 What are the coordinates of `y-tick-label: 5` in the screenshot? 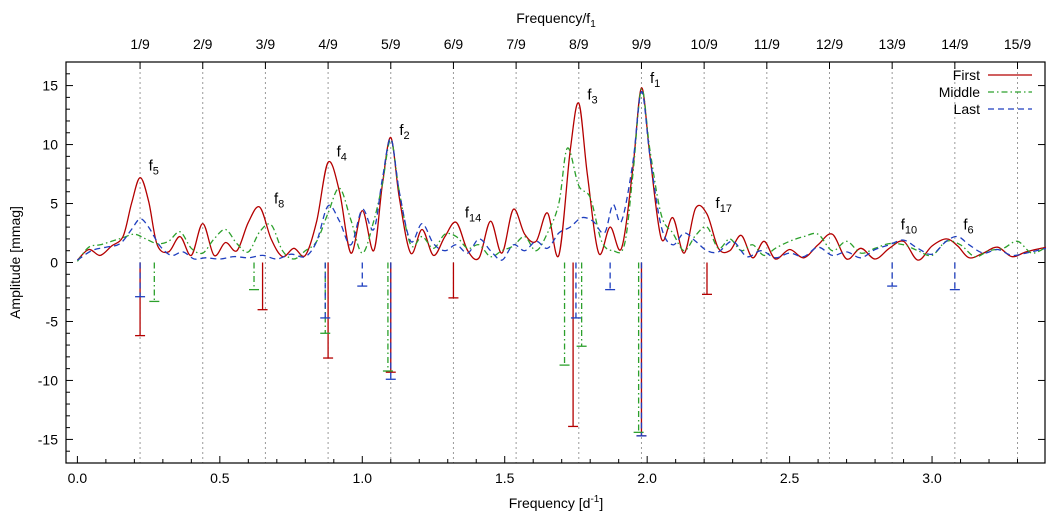 It's located at (54, 204).